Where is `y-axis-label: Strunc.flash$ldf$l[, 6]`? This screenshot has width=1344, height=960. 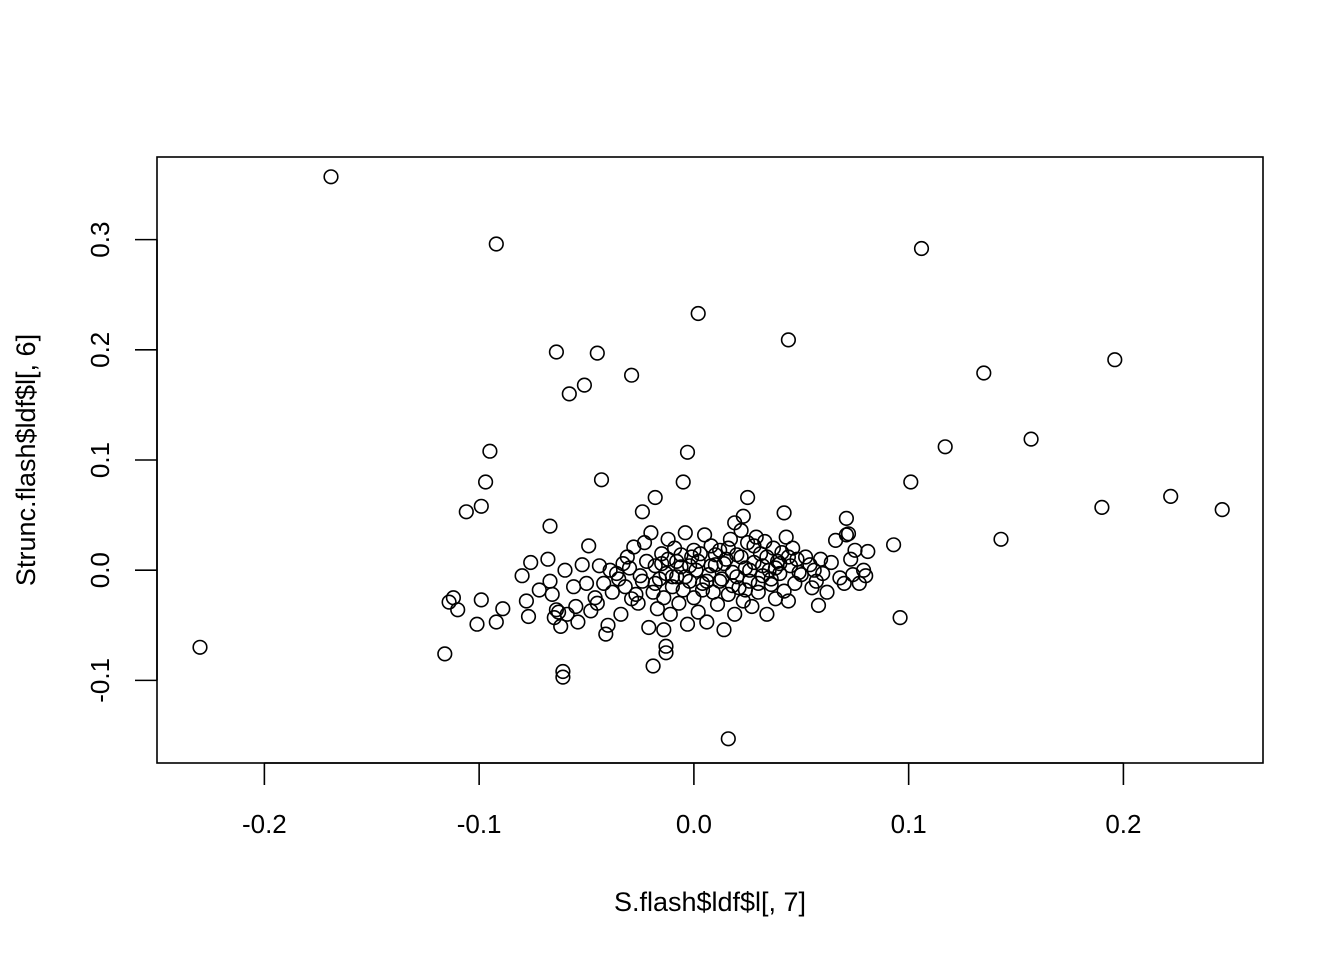 y-axis-label: Strunc.flash$ldf$l[, 6] is located at coordinates (26, 460).